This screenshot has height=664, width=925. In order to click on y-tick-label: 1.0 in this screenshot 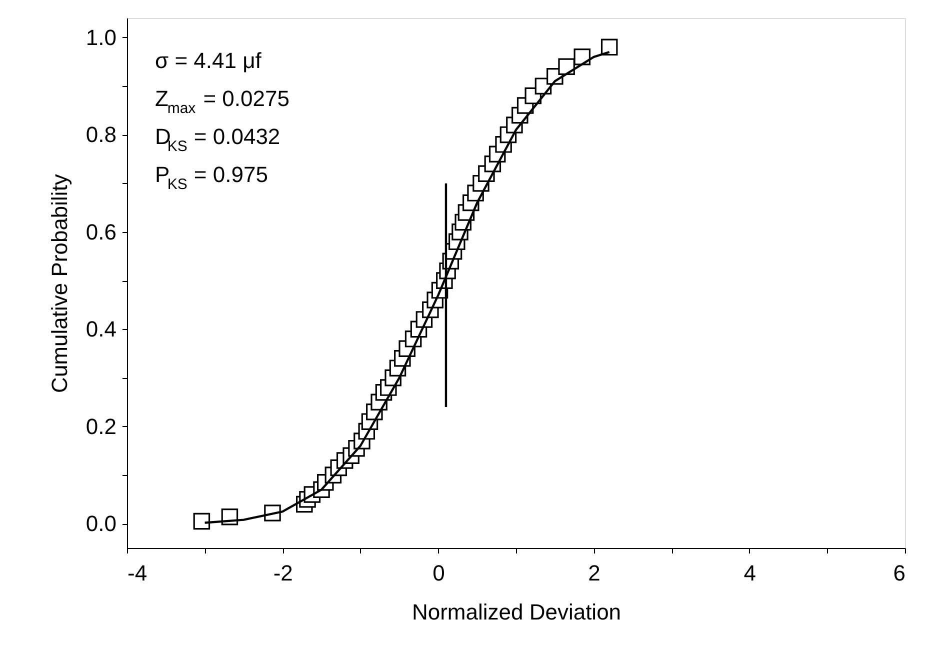, I will do `click(101, 37)`.